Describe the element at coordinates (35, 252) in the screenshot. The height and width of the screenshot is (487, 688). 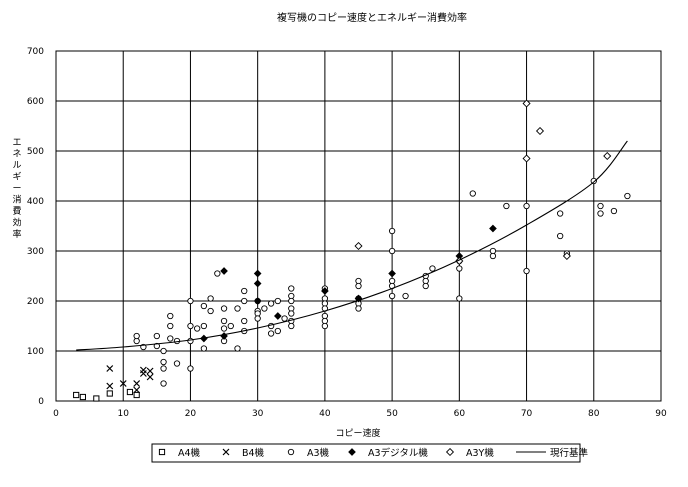
I see `y-tick-label: 300` at that location.